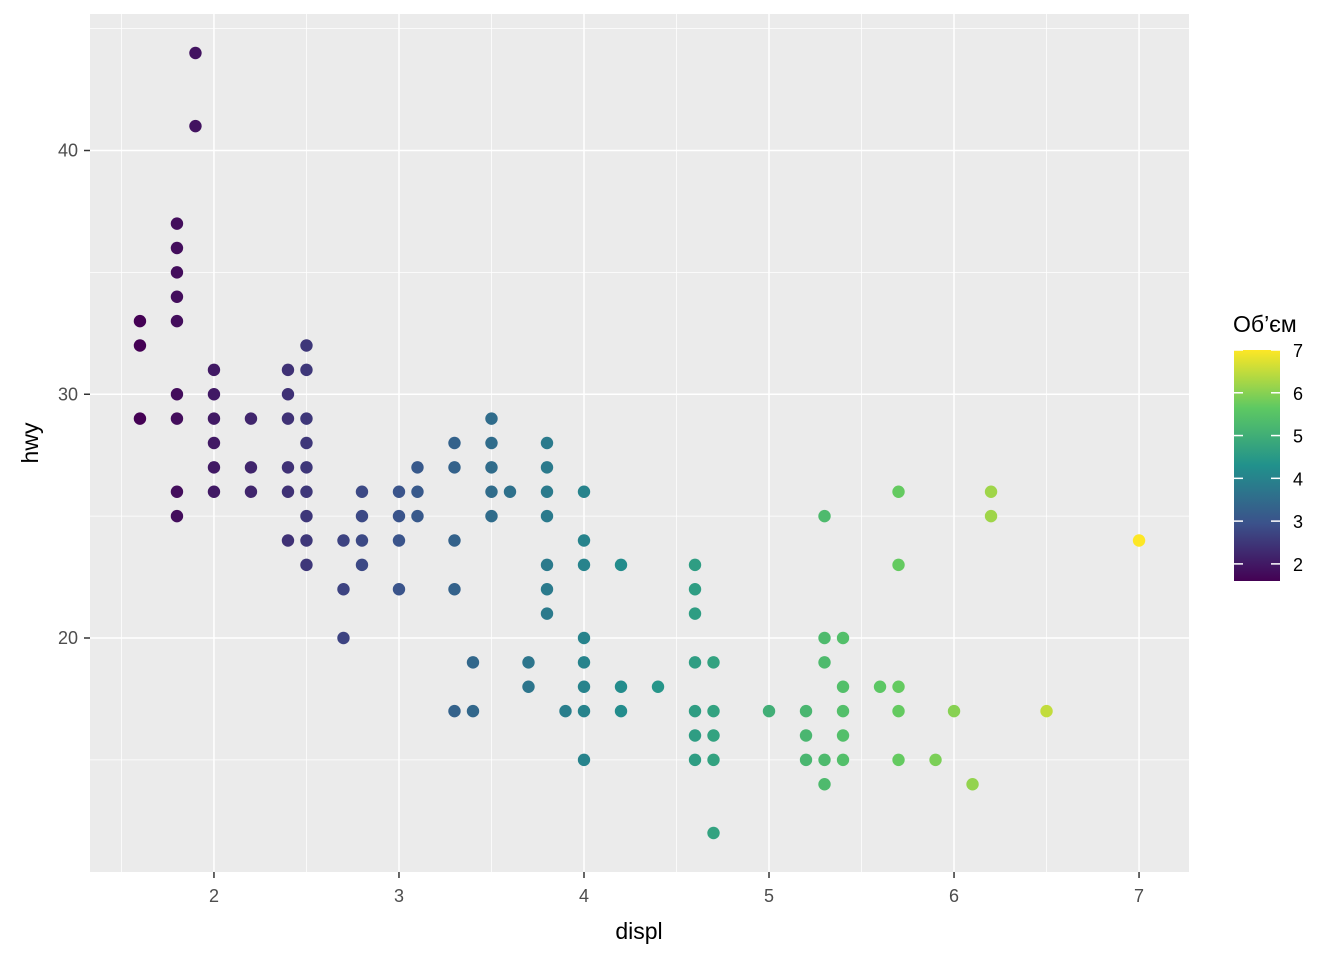  Describe the element at coordinates (769, 896) in the screenshot. I see `x-tick-label: 5` at that location.